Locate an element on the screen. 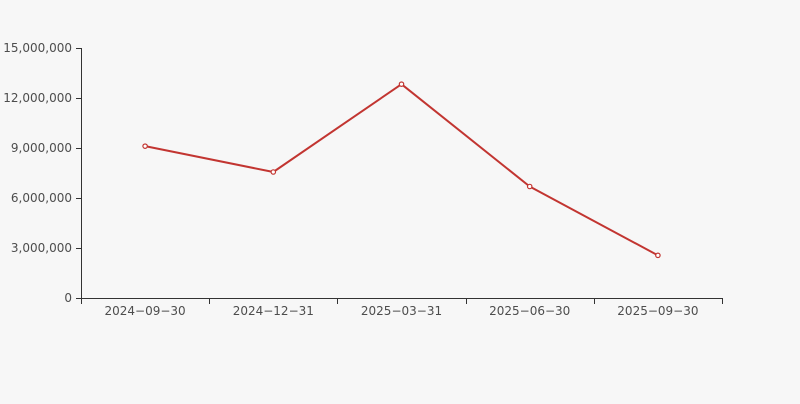 The height and width of the screenshot is (404, 800). y-axis-tick-label: 15,000,000 is located at coordinates (37, 48).